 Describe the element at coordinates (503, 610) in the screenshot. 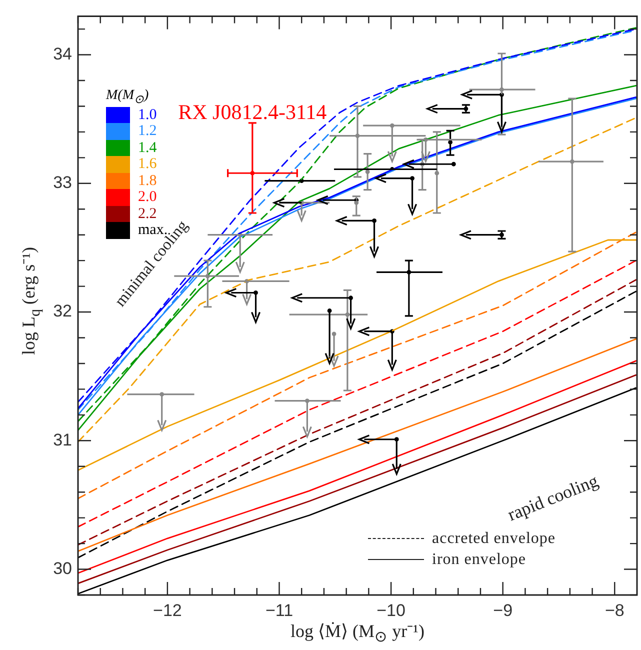

I see `x-tick-label: −9` at that location.